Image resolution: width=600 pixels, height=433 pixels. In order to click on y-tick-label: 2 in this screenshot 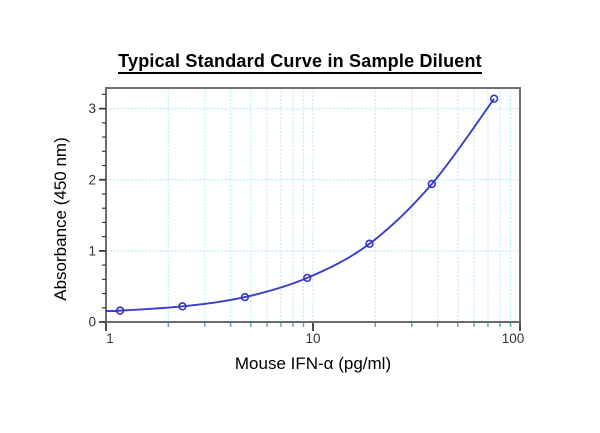, I will do `click(92, 179)`.